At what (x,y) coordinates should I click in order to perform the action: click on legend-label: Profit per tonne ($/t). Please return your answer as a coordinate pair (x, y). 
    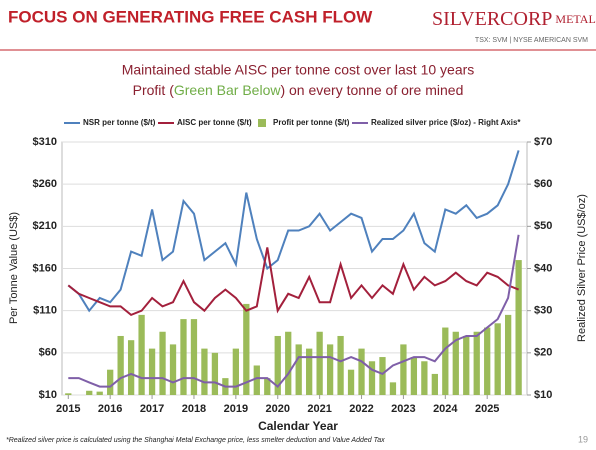
    Looking at the image, I should click on (311, 122).